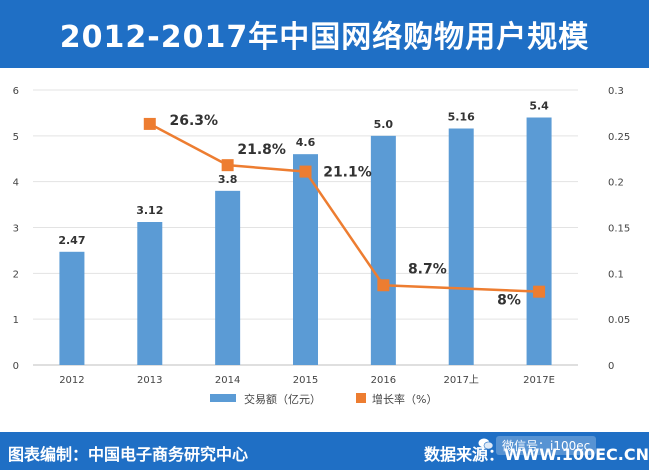 The width and height of the screenshot is (649, 470). I want to click on bar-value-label: 3.8, so click(228, 179).